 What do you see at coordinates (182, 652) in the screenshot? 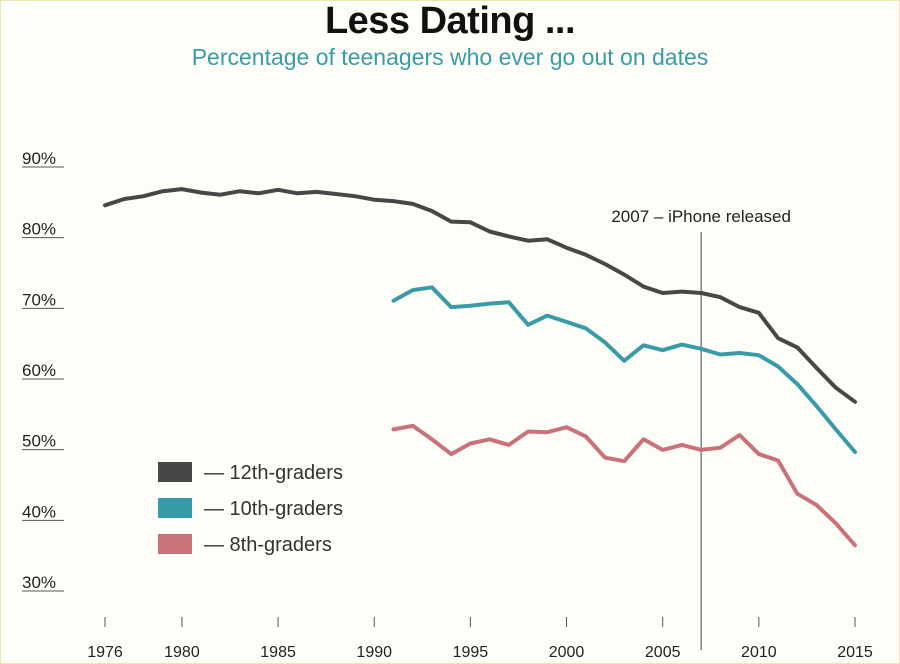
I see `x-tick-label: 1980` at bounding box center [182, 652].